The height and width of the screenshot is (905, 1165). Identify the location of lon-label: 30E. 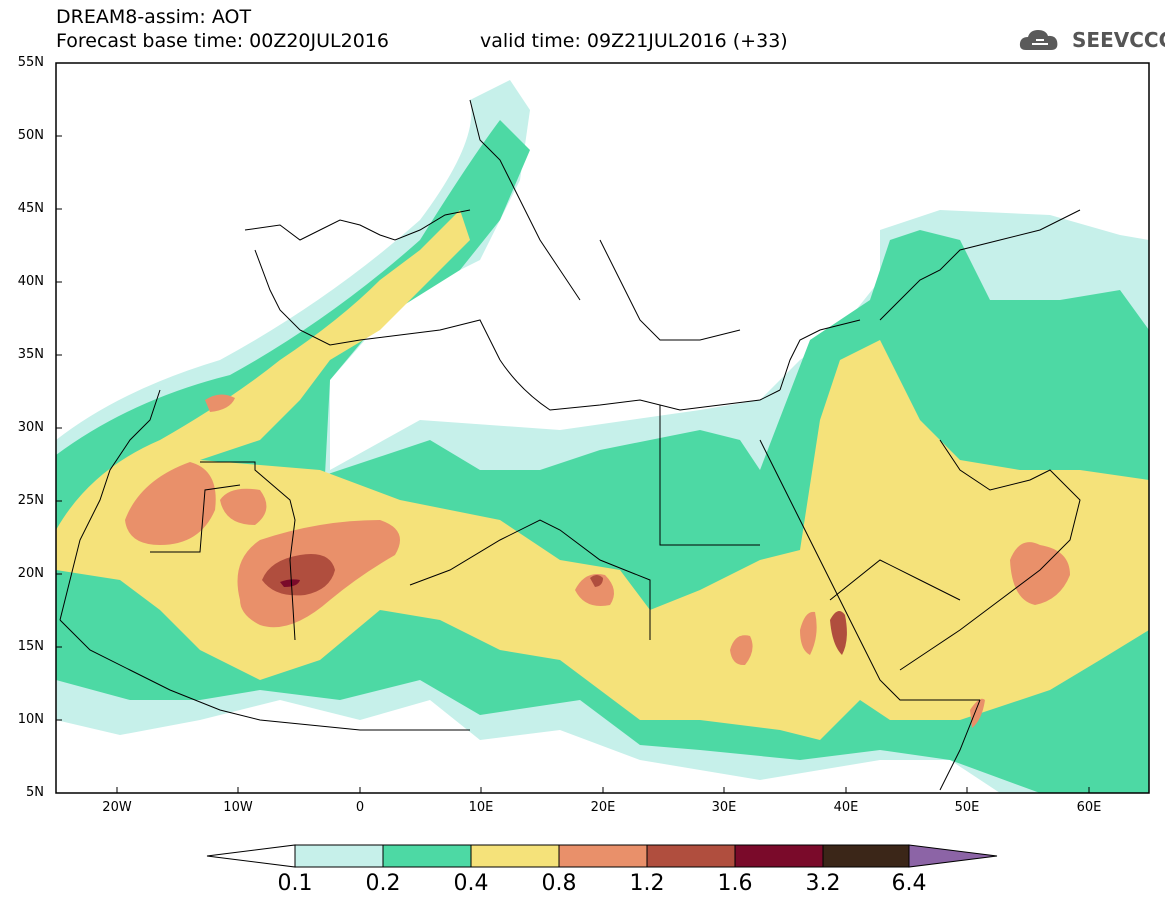
(724, 807).